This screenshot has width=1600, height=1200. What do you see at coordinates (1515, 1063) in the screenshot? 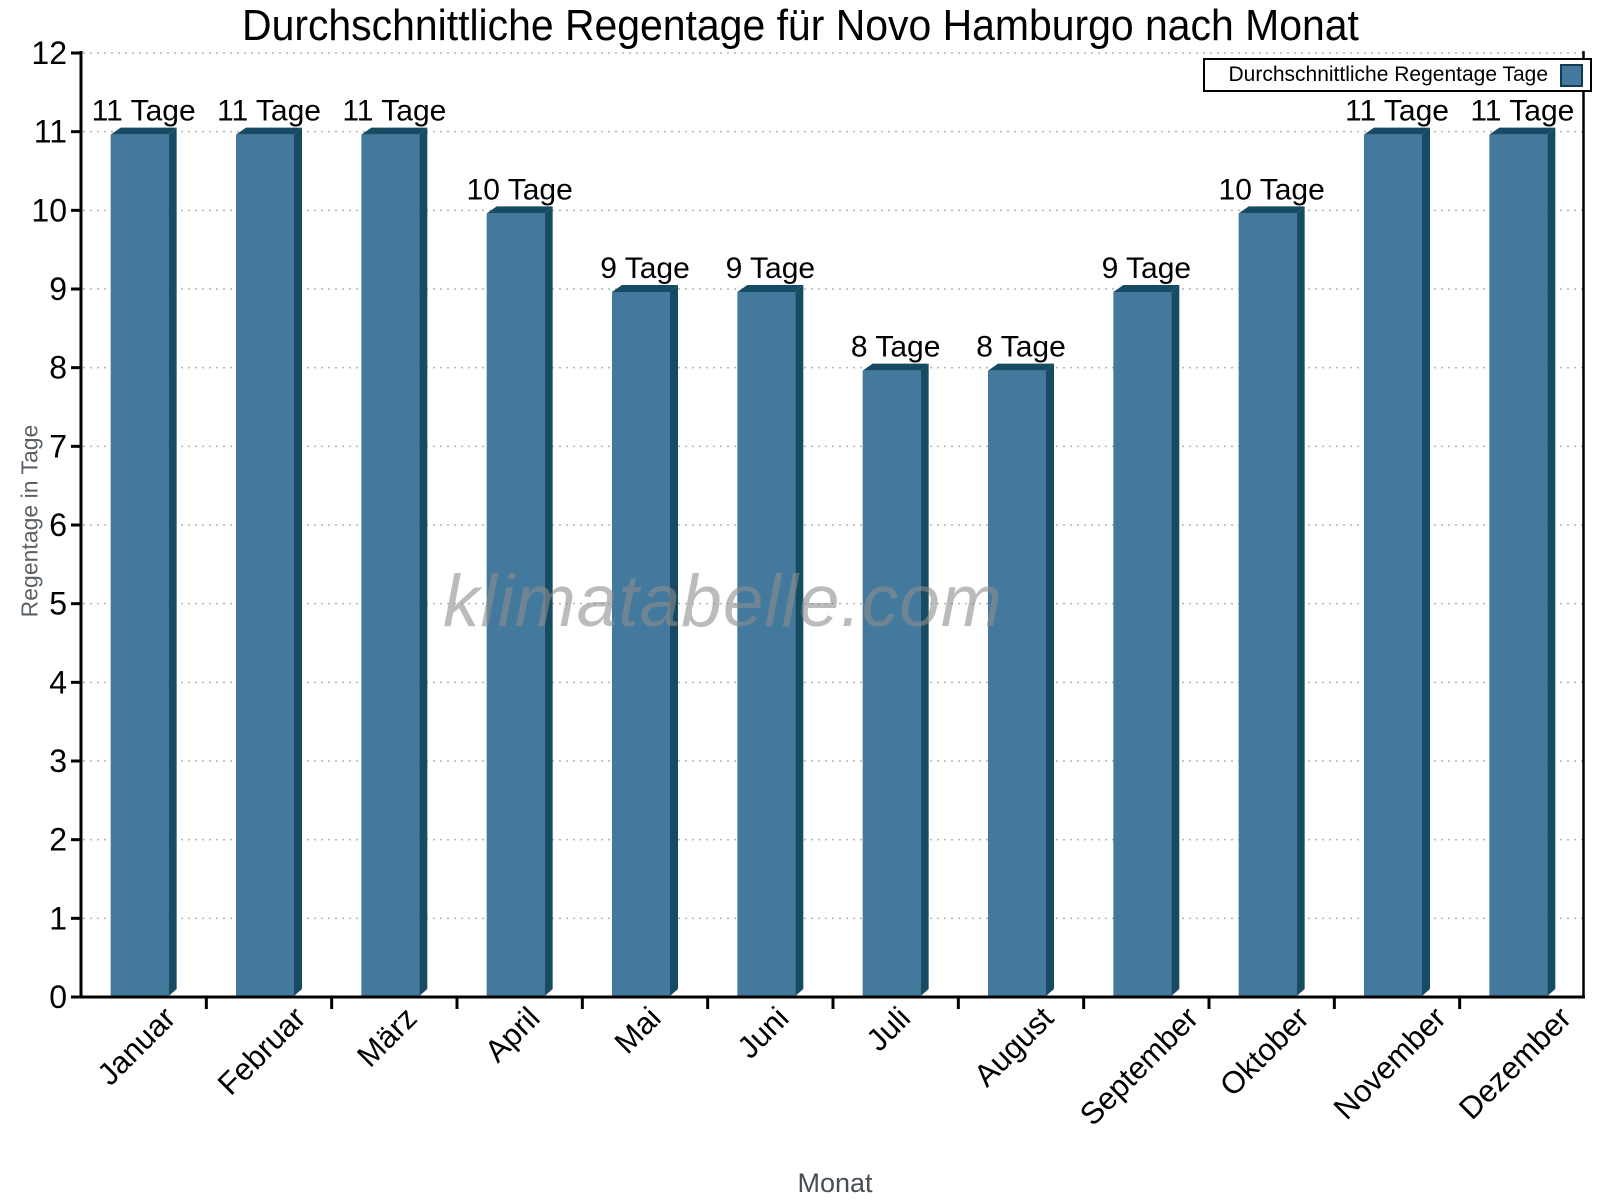
I see `x-tick-label: Dezember` at bounding box center [1515, 1063].